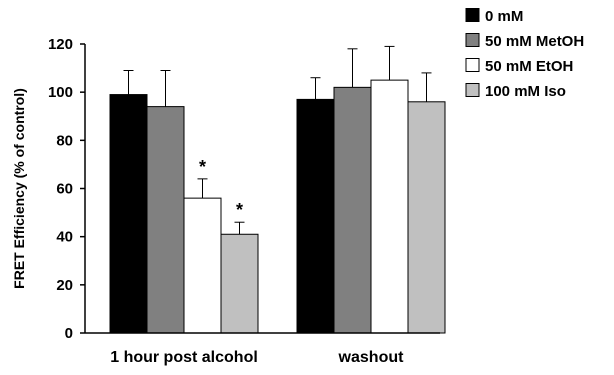 The image size is (614, 375). I want to click on y-tick-label: 60, so click(64, 189).